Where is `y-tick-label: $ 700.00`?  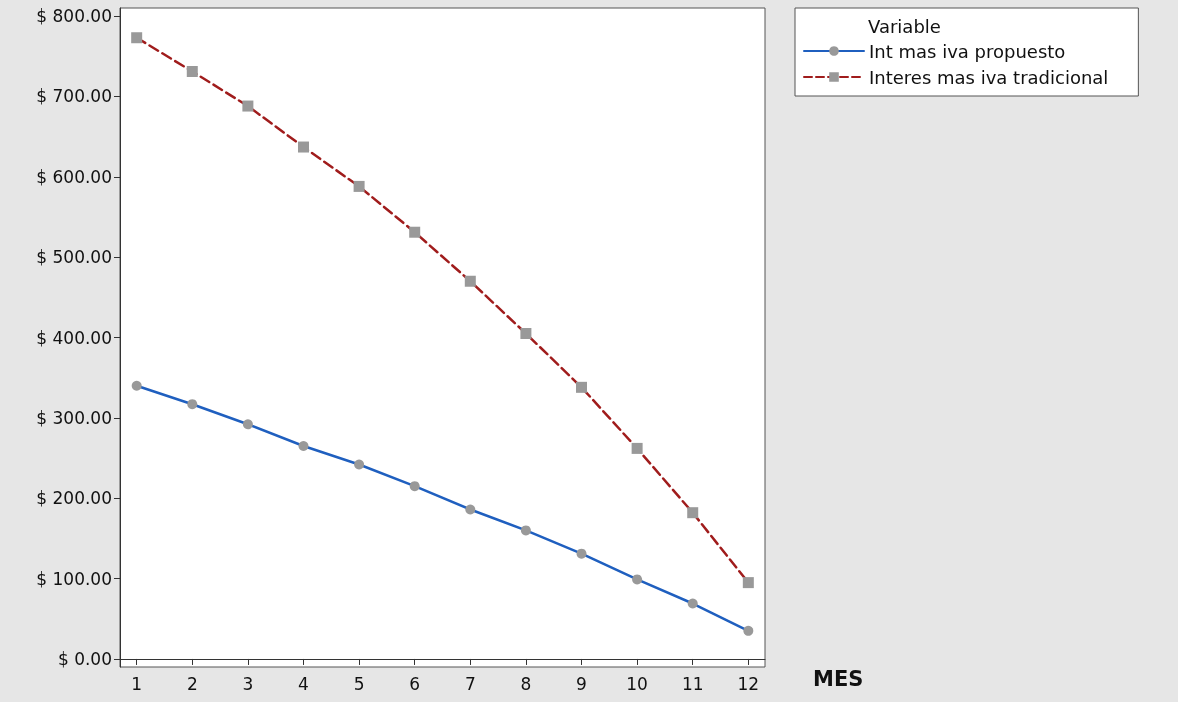
y-tick-label: $ 700.00 is located at coordinates (74, 96).